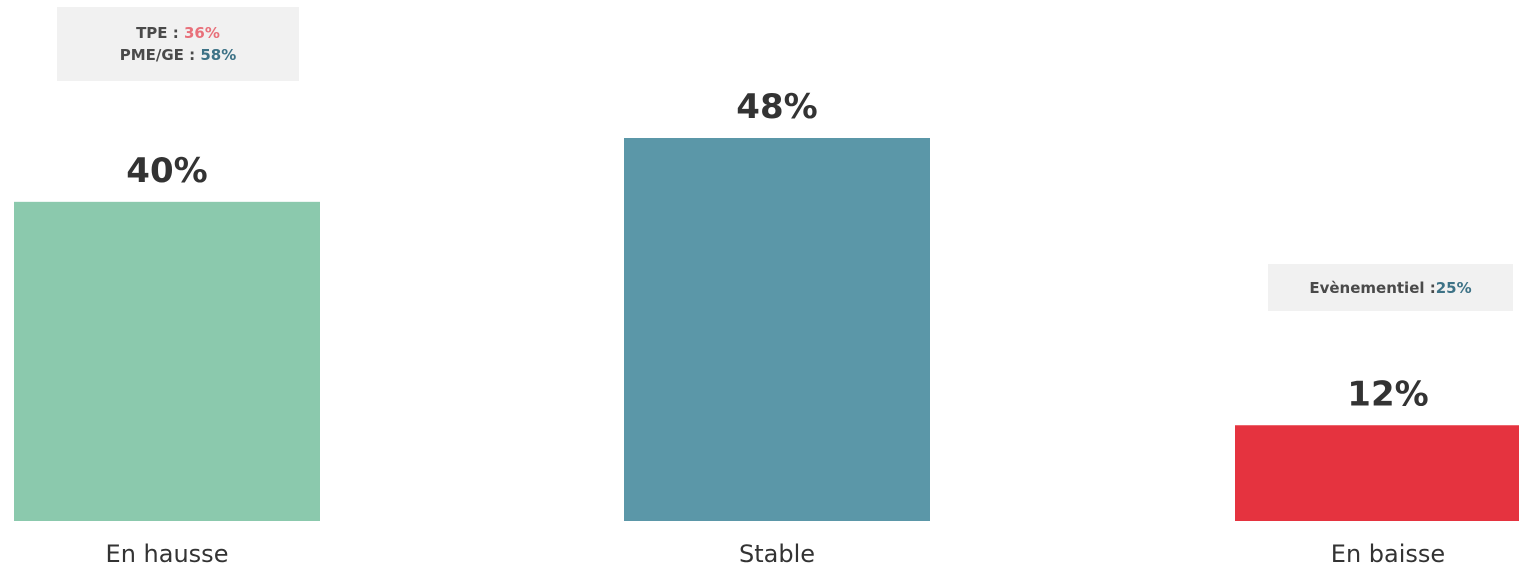 The height and width of the screenshot is (566, 1519). Describe the element at coordinates (776, 107) in the screenshot. I see `bar-value-label: 48%` at that location.